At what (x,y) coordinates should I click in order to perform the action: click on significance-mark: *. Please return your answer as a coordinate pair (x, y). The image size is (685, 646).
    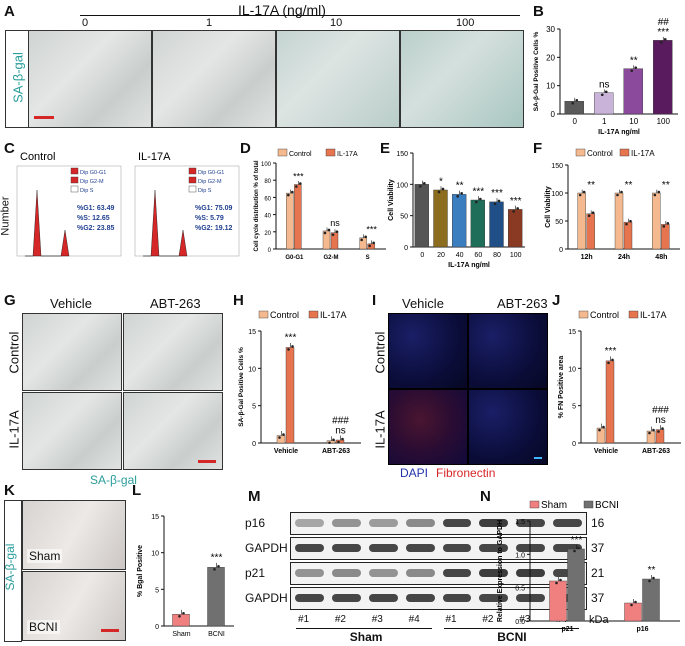
    Looking at the image, I should click on (441, 181).